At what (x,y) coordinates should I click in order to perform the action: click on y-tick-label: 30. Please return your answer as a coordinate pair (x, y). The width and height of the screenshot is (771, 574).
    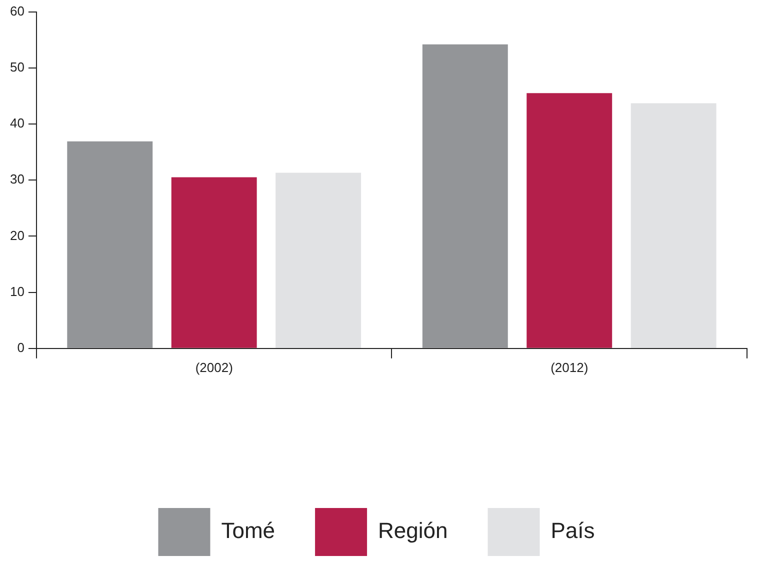
    Looking at the image, I should click on (17, 179).